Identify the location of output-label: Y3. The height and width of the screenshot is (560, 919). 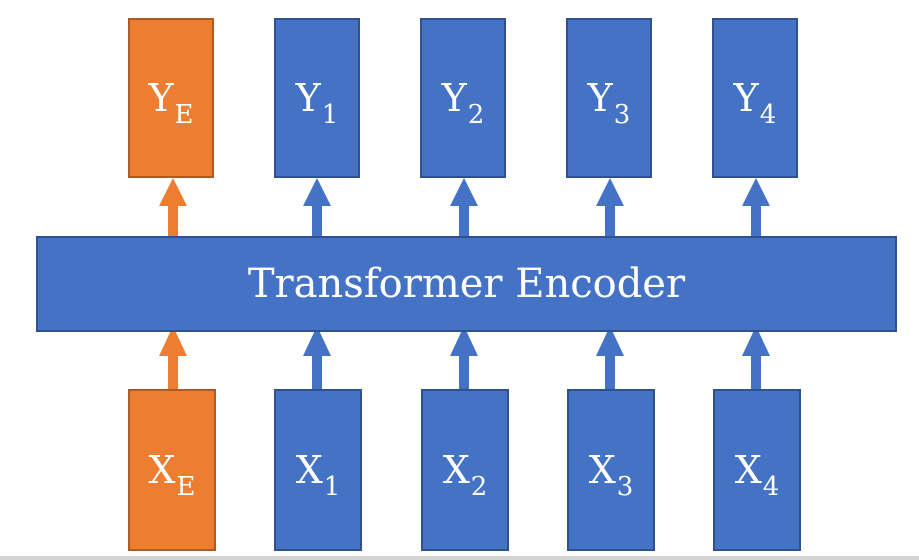
(609, 103).